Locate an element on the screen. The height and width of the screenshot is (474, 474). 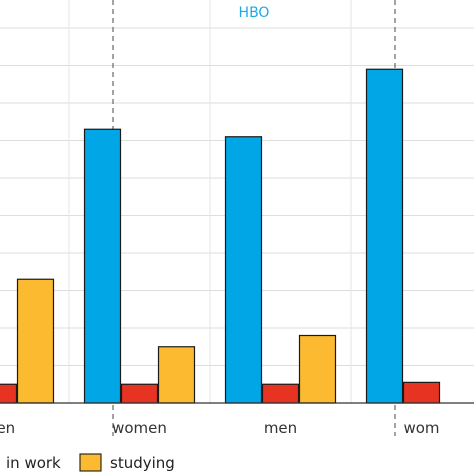
group-label: HBO is located at coordinates (254, 13).